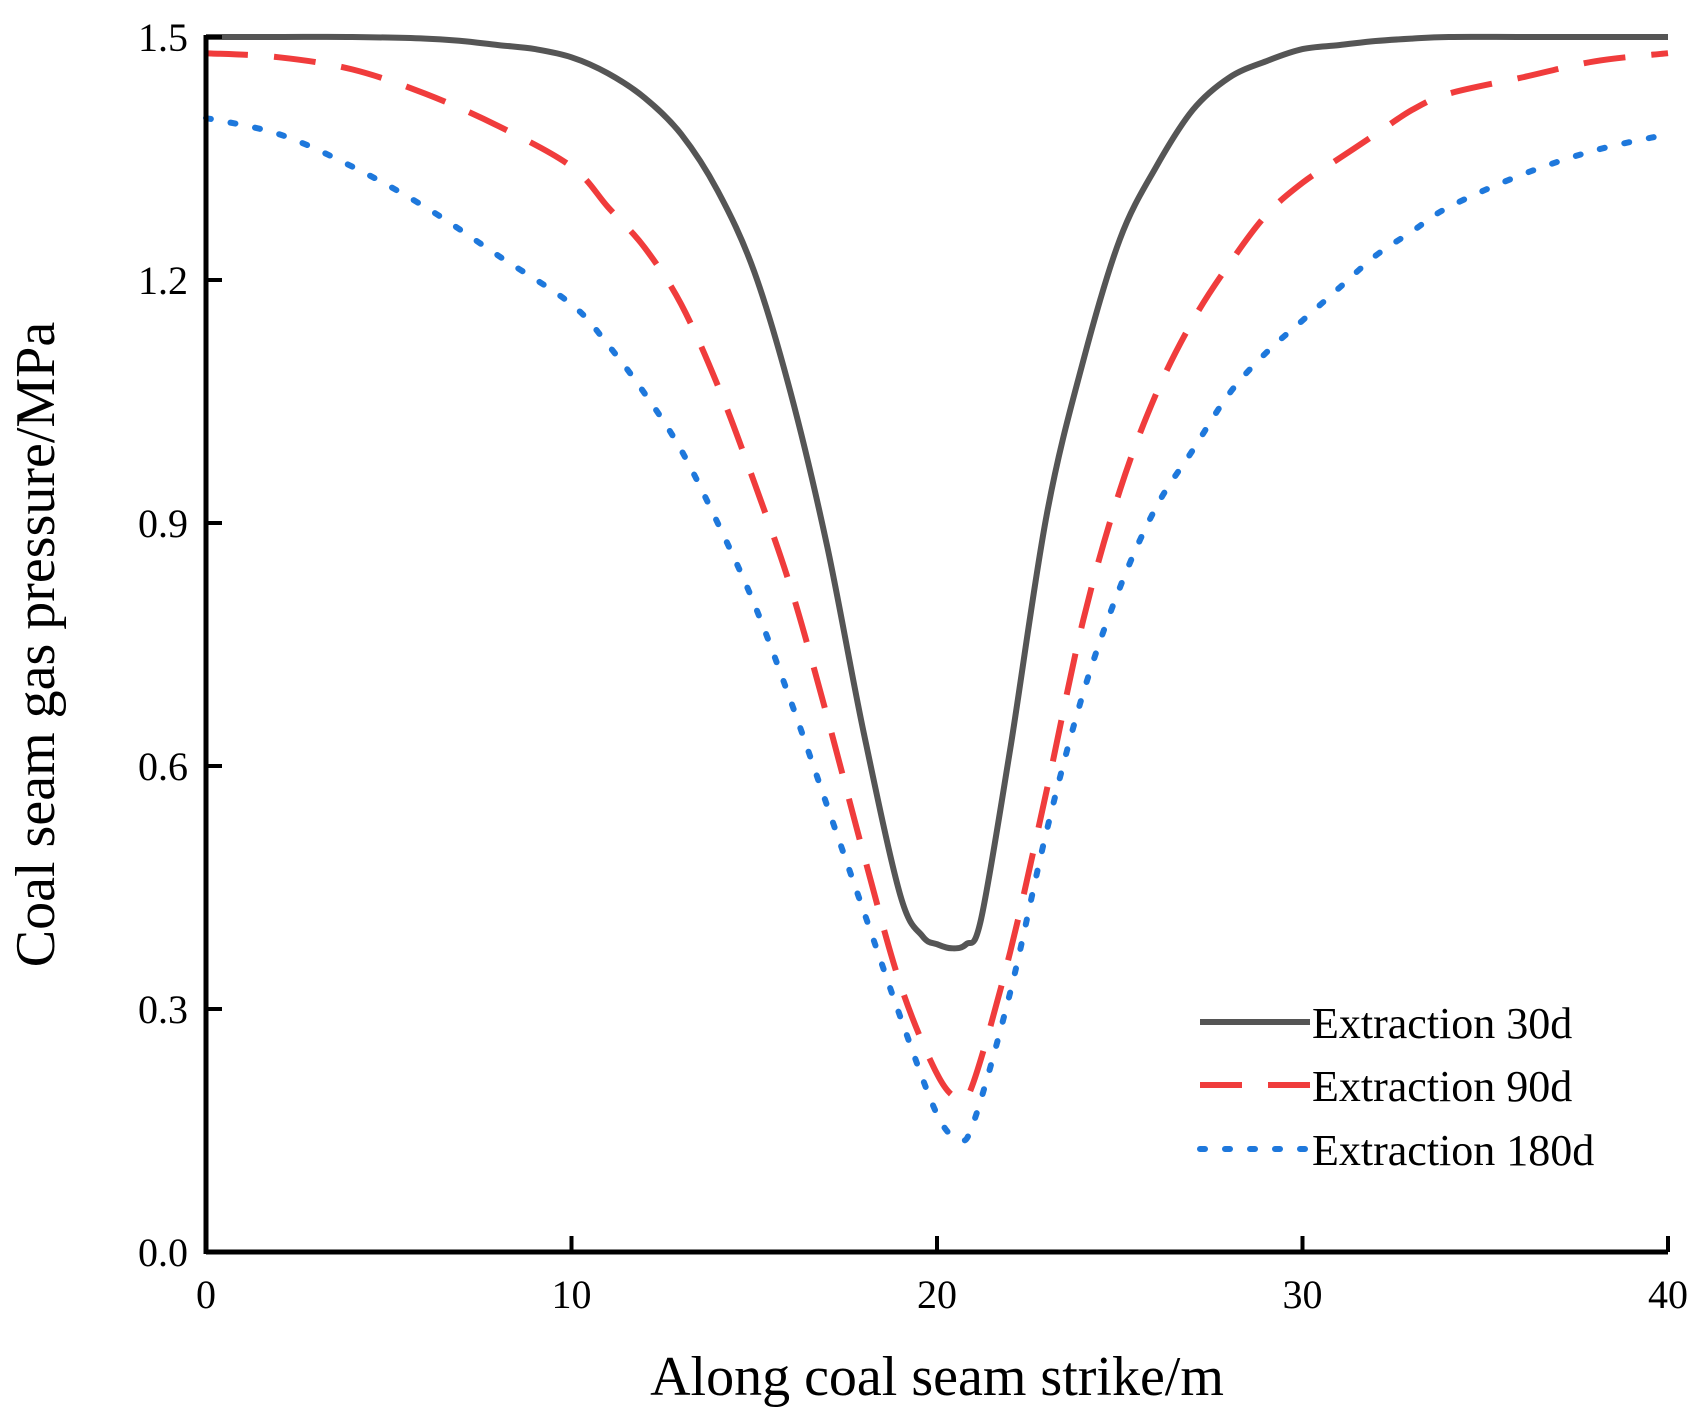  Describe the element at coordinates (1668, 1294) in the screenshot. I see `x-tick-label: 40` at that location.